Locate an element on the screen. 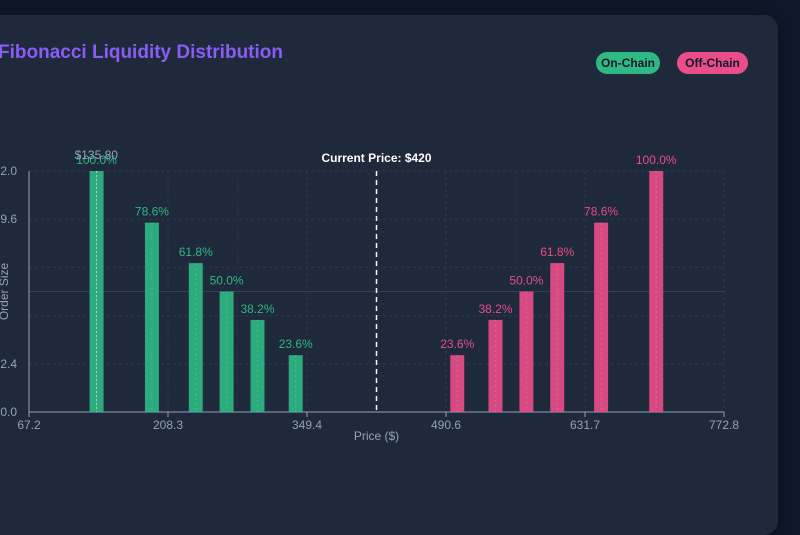  current-price-label: Current Price: $420 is located at coordinates (376, 158).